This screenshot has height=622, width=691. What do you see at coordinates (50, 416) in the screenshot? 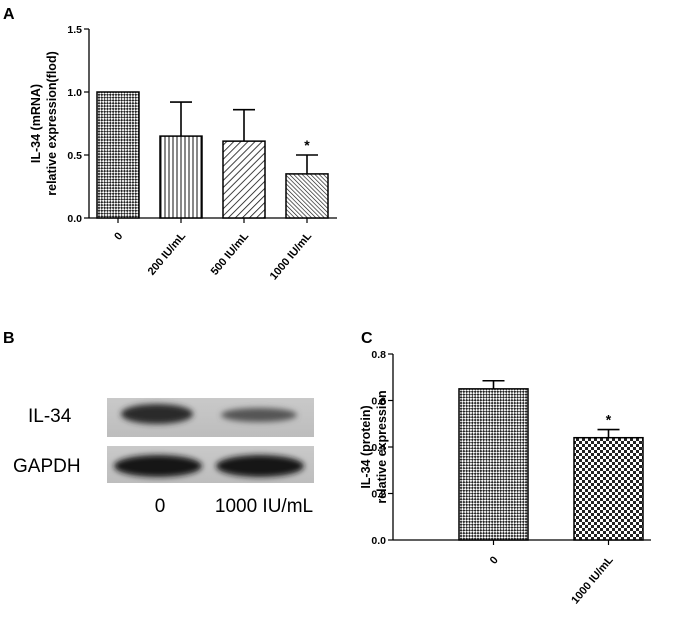
I see `blot-row-label-il34: IL-34` at bounding box center [50, 416].